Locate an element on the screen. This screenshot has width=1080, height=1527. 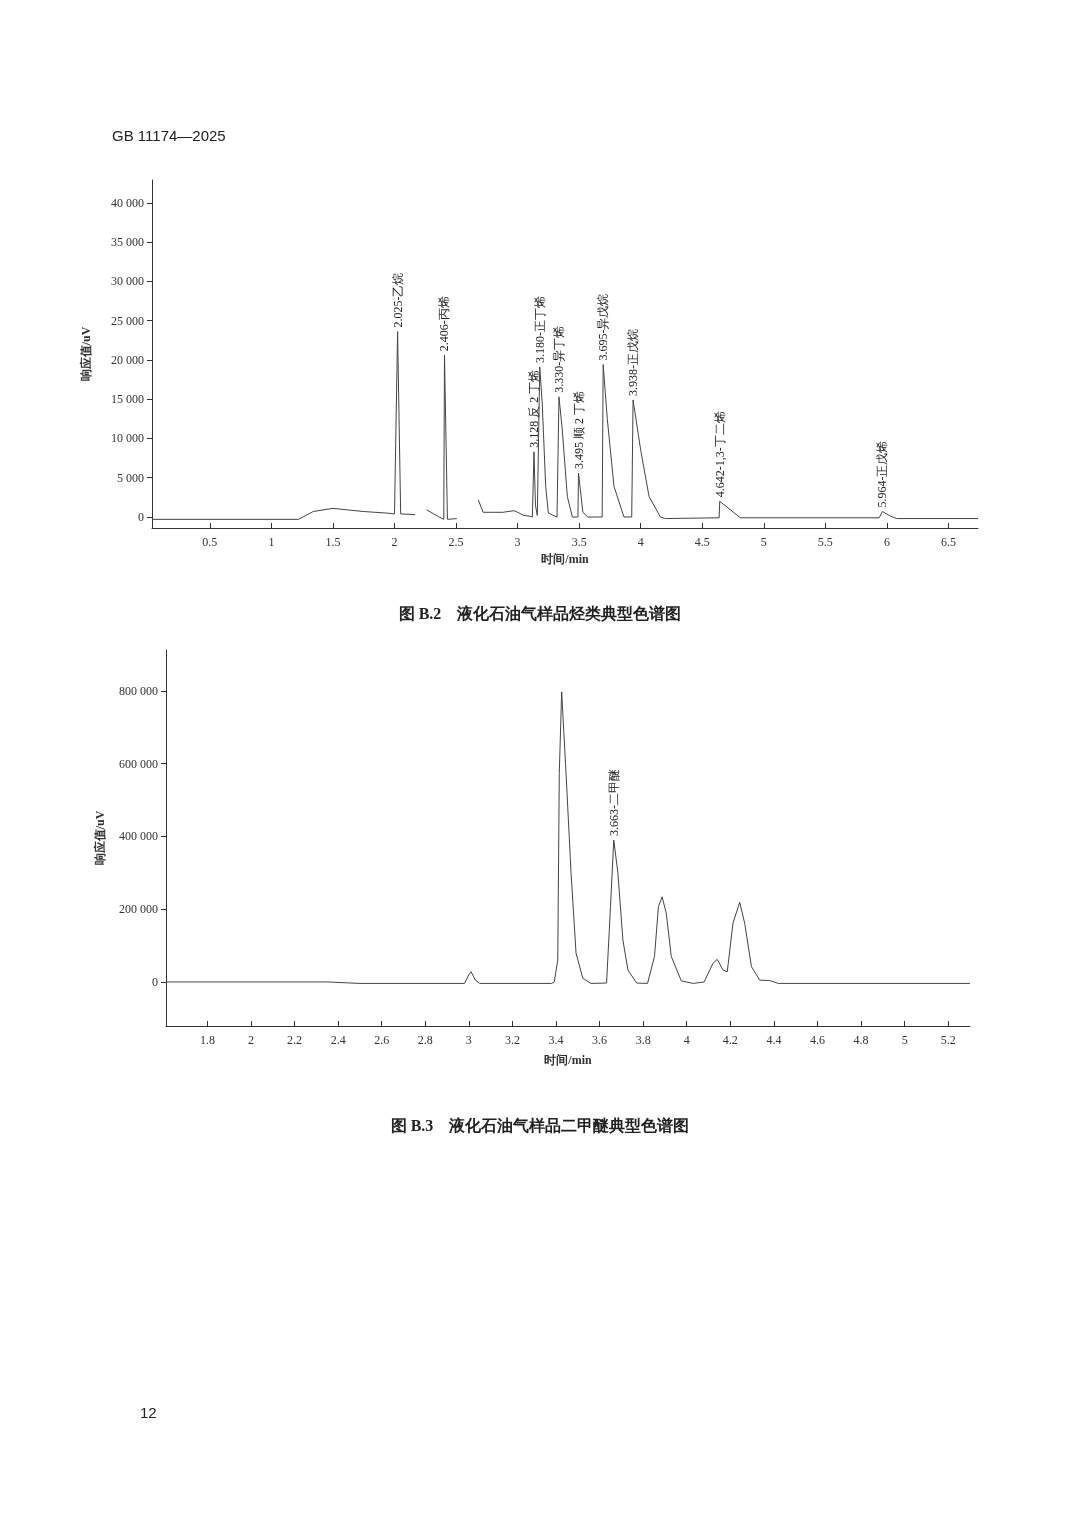
x-tick-label: 2.6 is located at coordinates (382, 1040).